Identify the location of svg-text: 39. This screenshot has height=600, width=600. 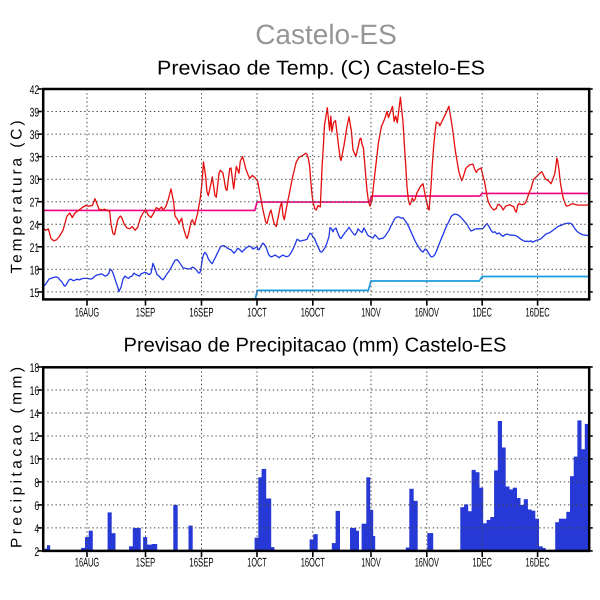
(35, 113).